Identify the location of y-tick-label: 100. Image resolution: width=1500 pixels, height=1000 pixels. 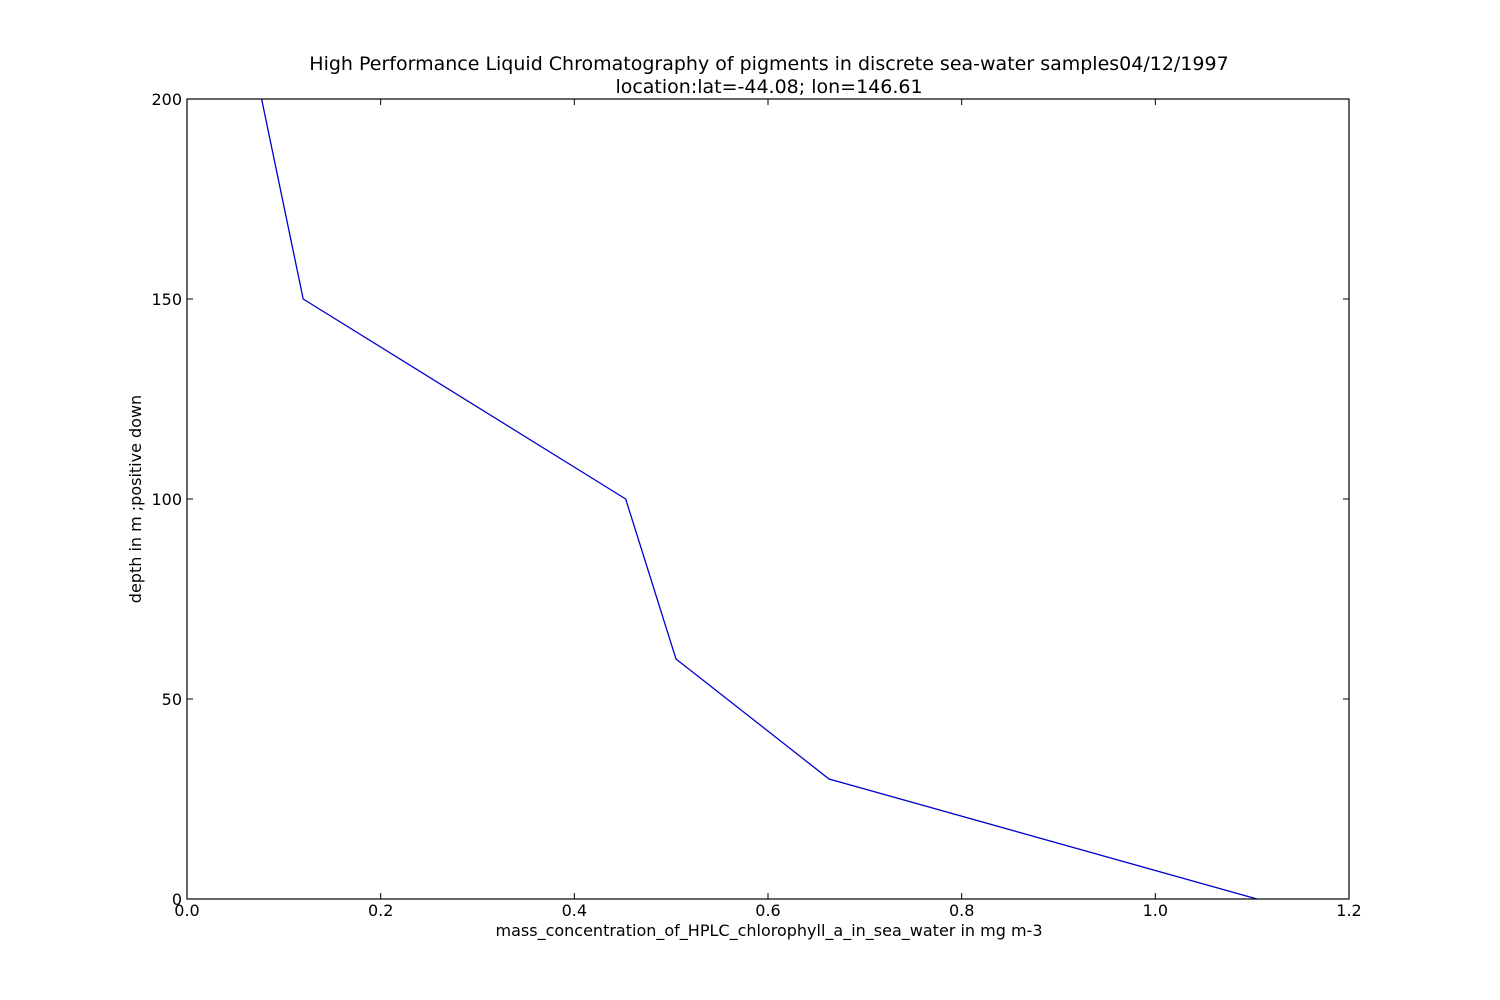
(166, 499).